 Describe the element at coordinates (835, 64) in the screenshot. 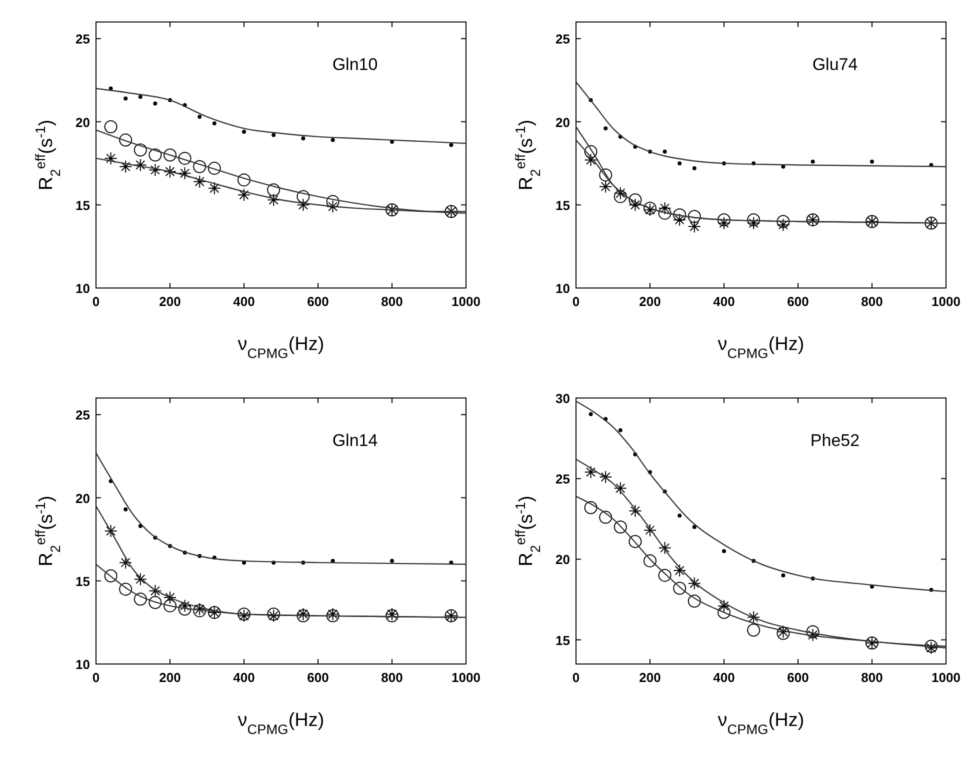

I see `text: Glu74` at that location.